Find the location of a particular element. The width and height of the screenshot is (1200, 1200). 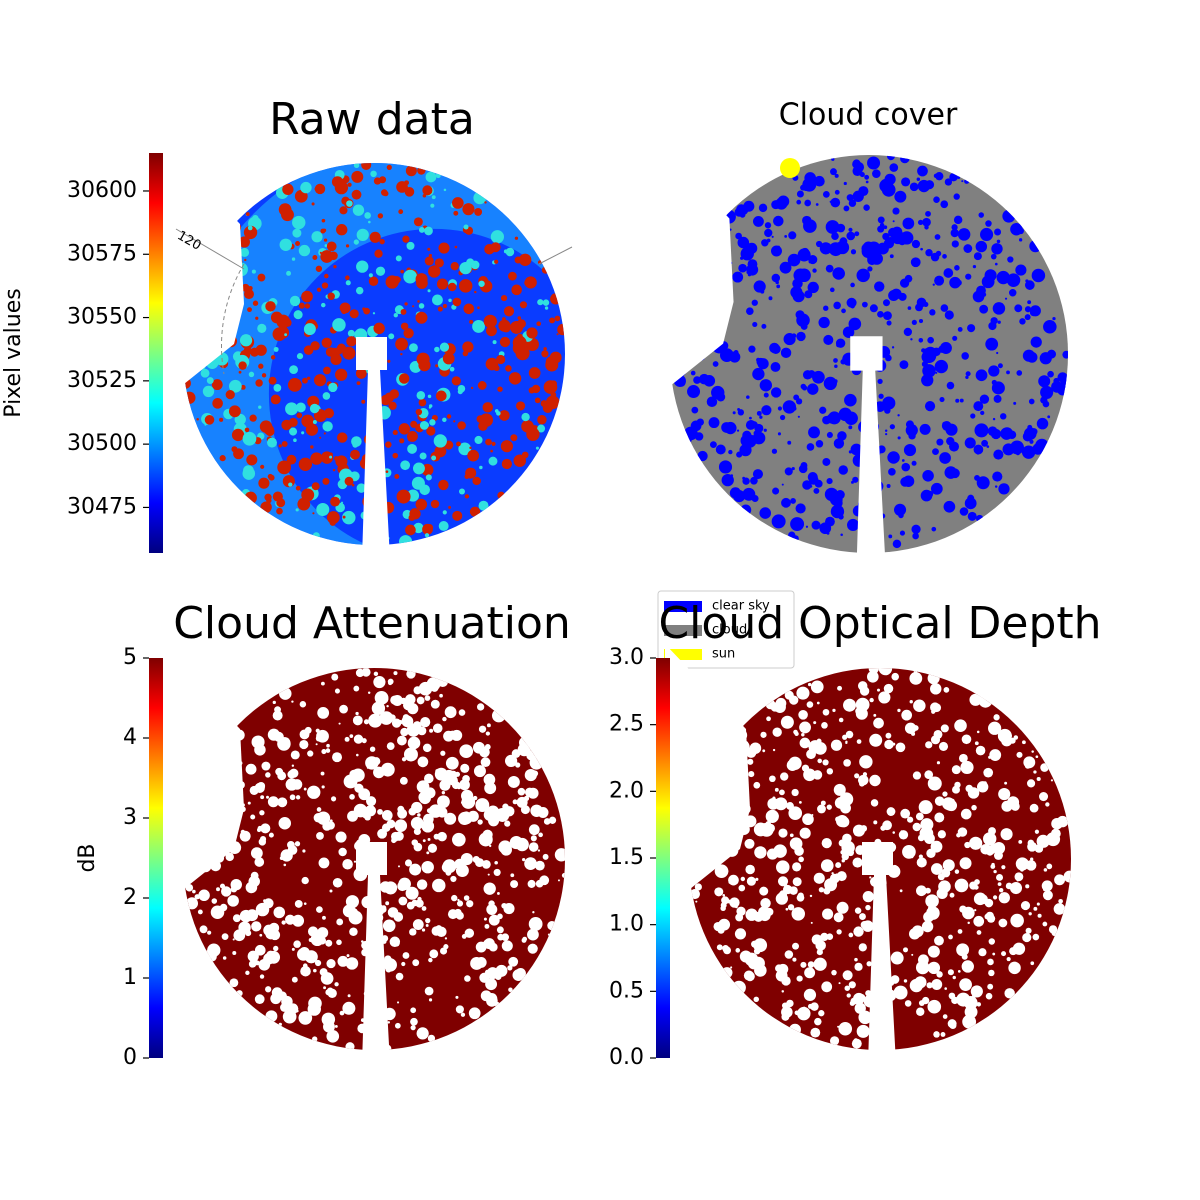

colorbar-tick-label: 0.0 is located at coordinates (626, 1057).